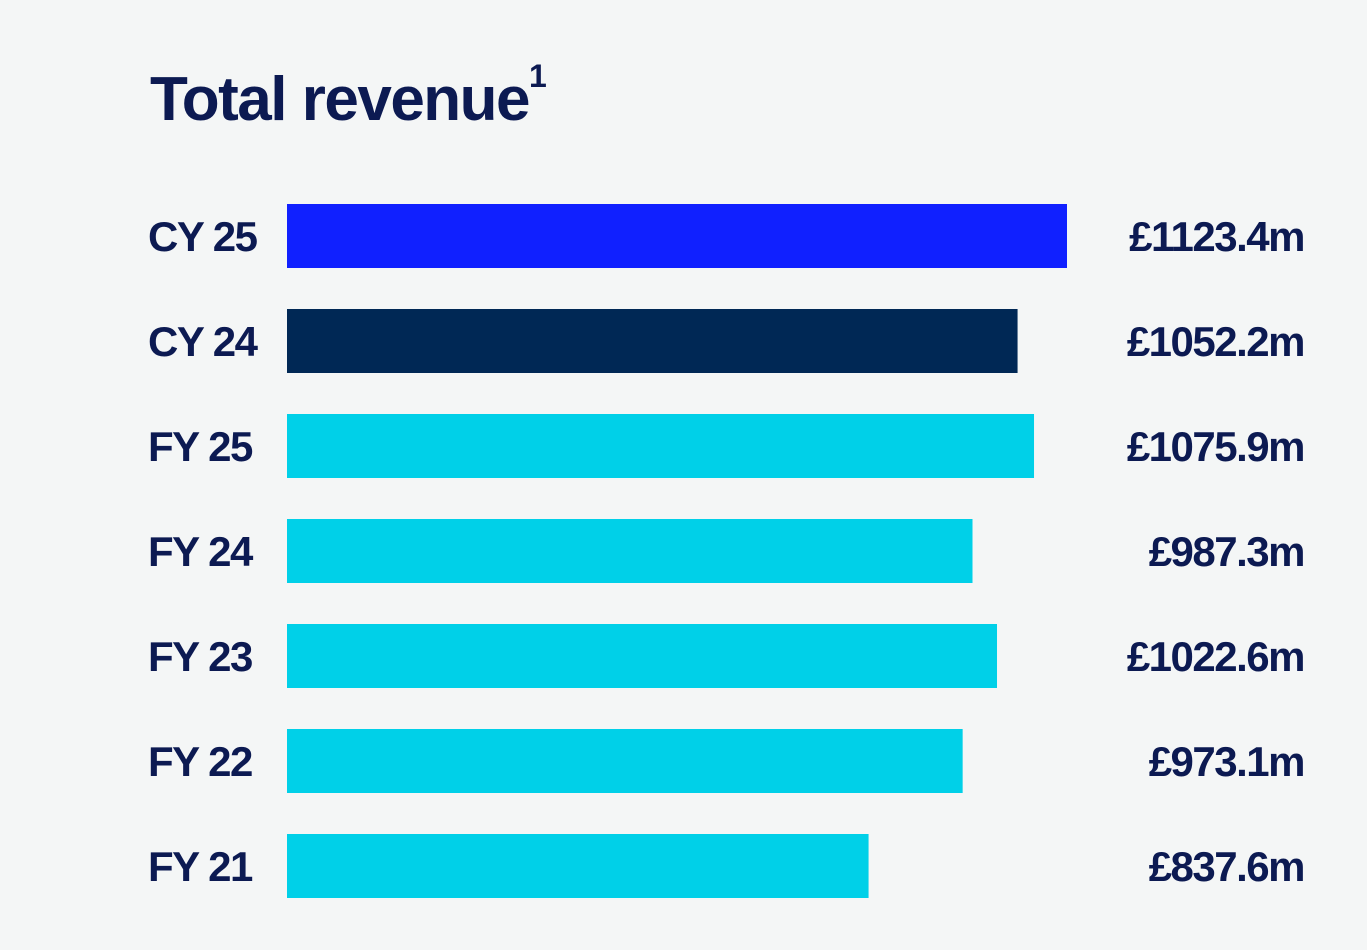 The image size is (1367, 950). What do you see at coordinates (200, 761) in the screenshot?
I see `category-label: FY 22` at bounding box center [200, 761].